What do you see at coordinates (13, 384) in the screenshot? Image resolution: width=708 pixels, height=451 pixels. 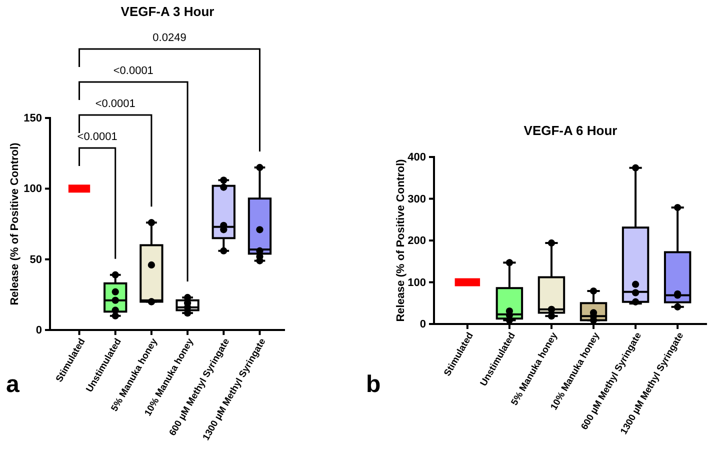 I see `text: a` at bounding box center [13, 384].